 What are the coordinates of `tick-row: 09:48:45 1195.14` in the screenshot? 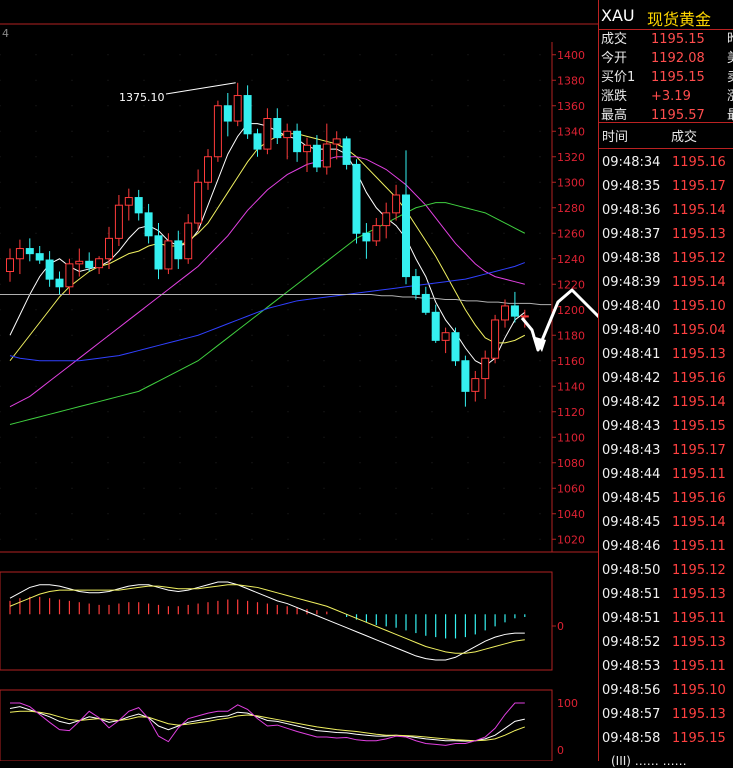 It's located at (666, 523).